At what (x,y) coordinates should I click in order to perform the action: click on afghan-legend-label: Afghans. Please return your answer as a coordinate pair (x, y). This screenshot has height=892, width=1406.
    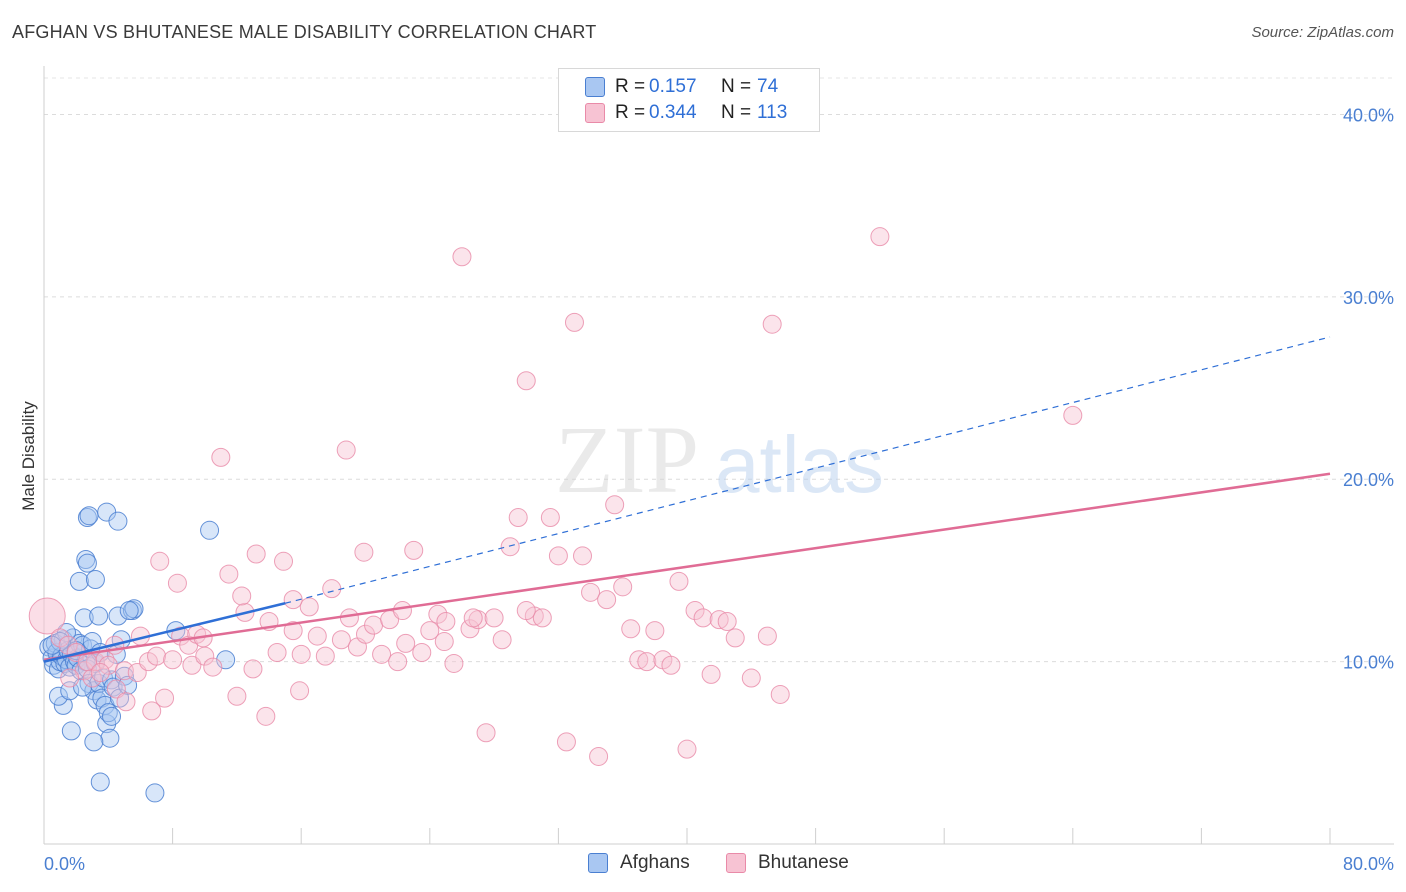
    Looking at the image, I should click on (655, 862).